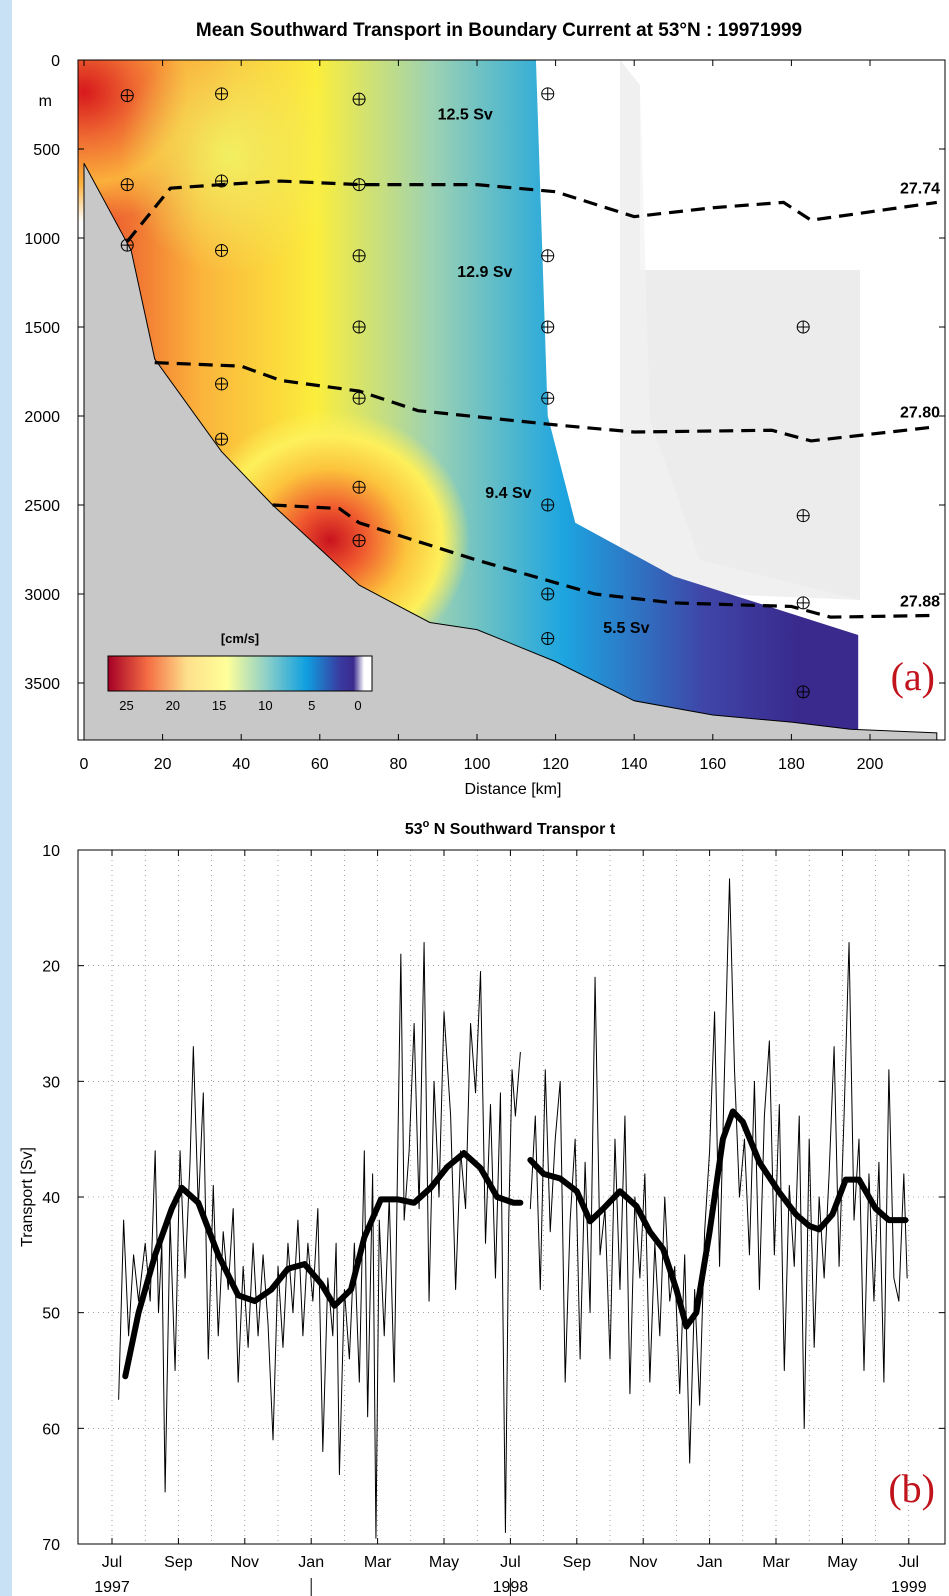  What do you see at coordinates (920, 413) in the screenshot?
I see `isopycnal-label: 27.80` at bounding box center [920, 413].